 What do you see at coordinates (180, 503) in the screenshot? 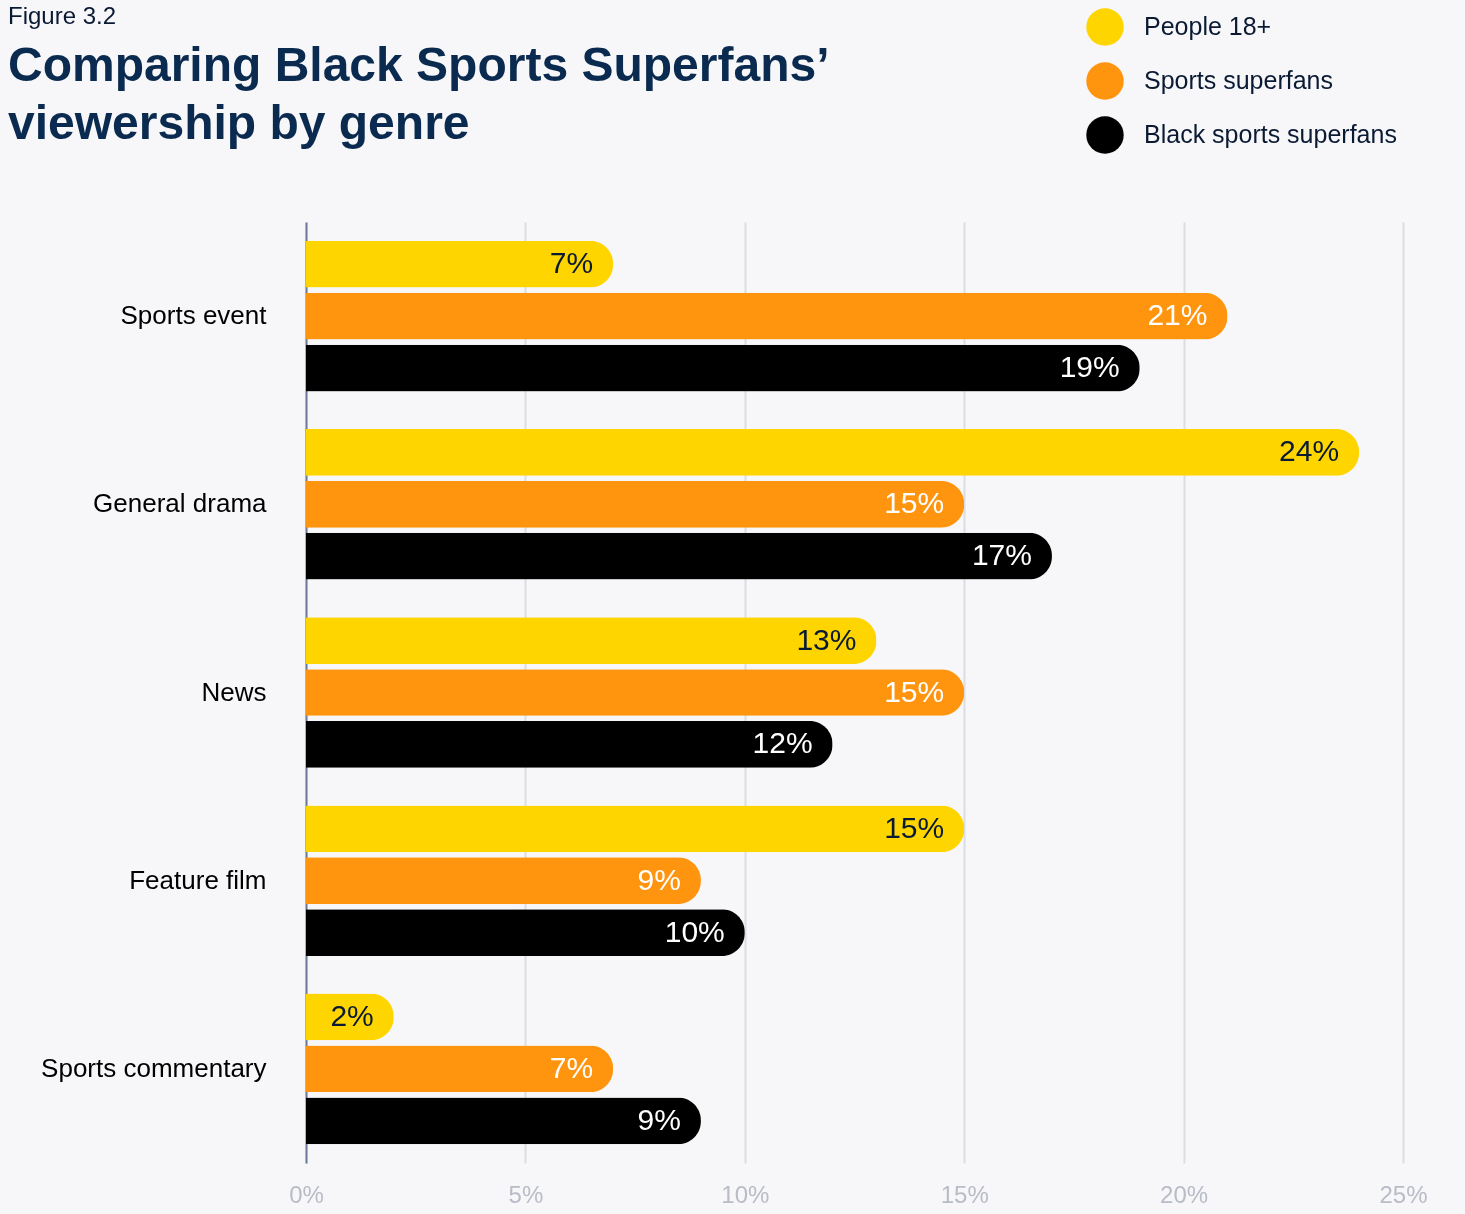
I see `y-tick-label: General drama` at bounding box center [180, 503].